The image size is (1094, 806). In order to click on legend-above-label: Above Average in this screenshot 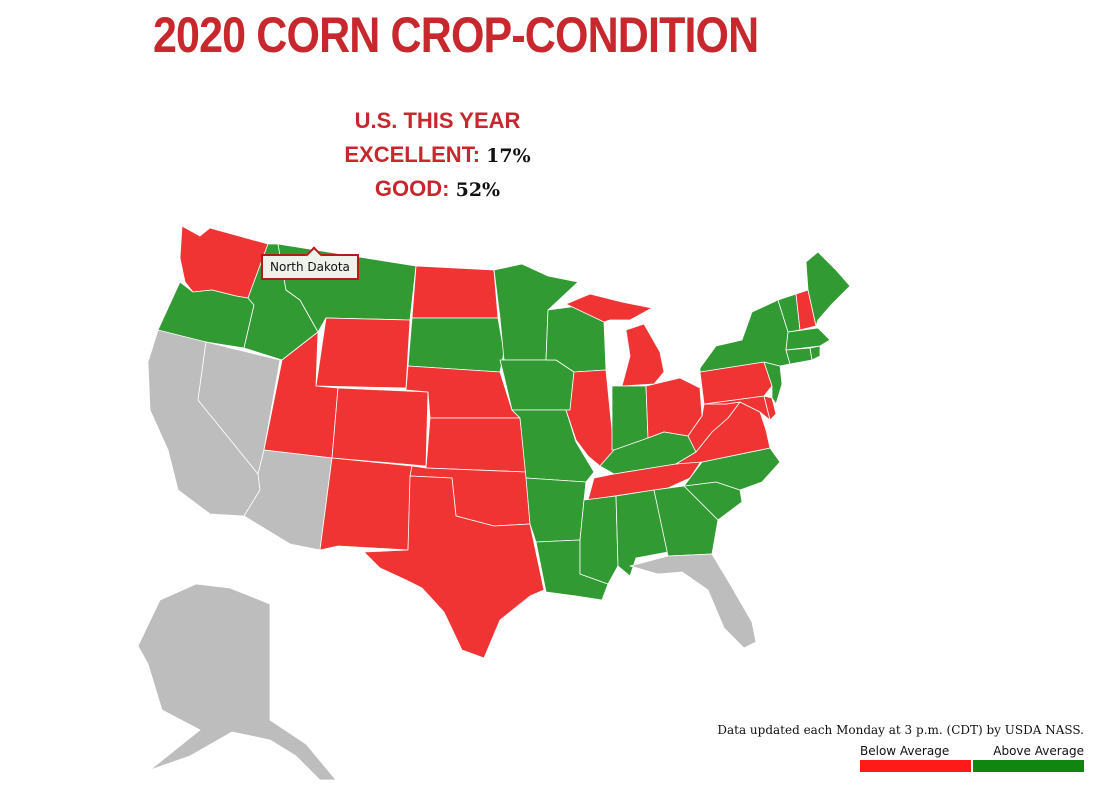, I will do `click(1038, 751)`.